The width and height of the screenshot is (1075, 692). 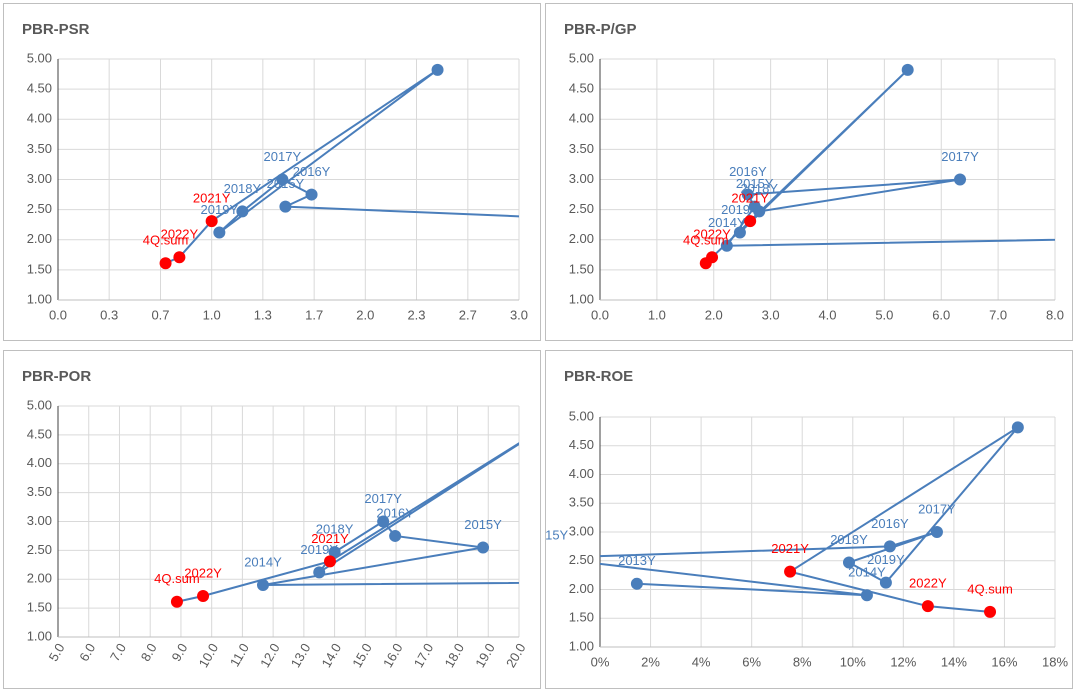 What do you see at coordinates (998, 314) in the screenshot?
I see `x-tick-label: 7.0` at bounding box center [998, 314].